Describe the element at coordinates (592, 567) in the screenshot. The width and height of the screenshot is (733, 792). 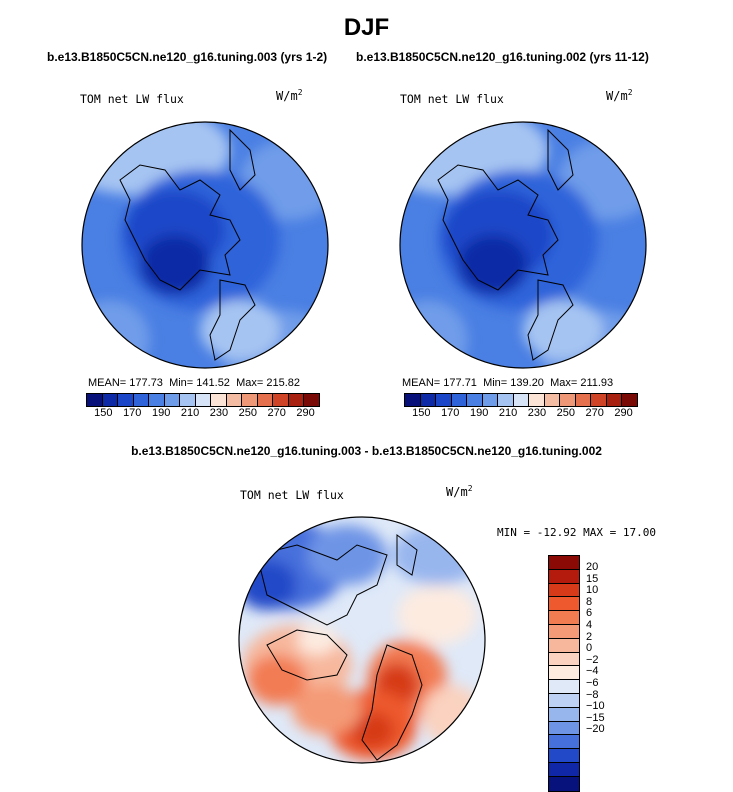
I see `colorbar-tick-label-diff: 20` at that location.